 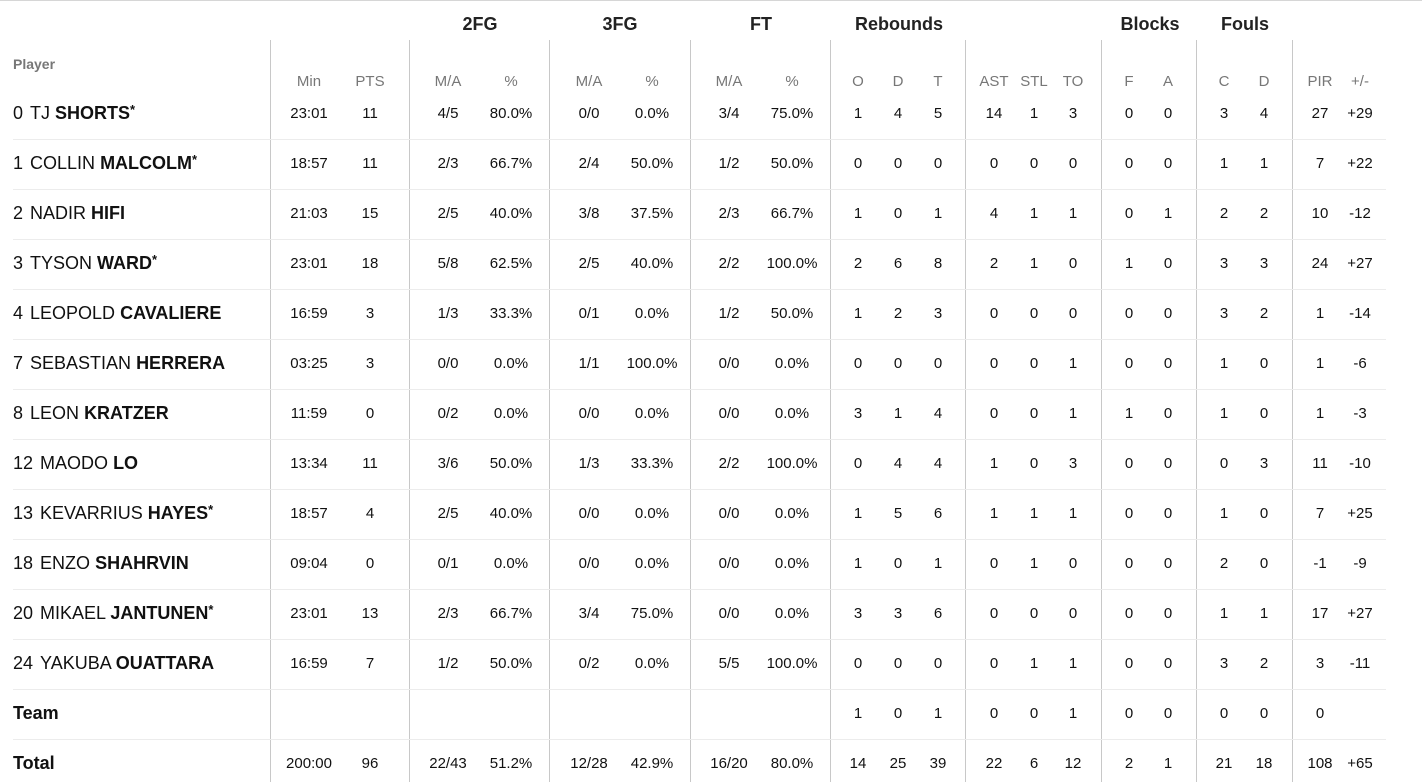 I want to click on player-name: 20 MIKAEL JANTUNEN*, so click(x=113, y=613).